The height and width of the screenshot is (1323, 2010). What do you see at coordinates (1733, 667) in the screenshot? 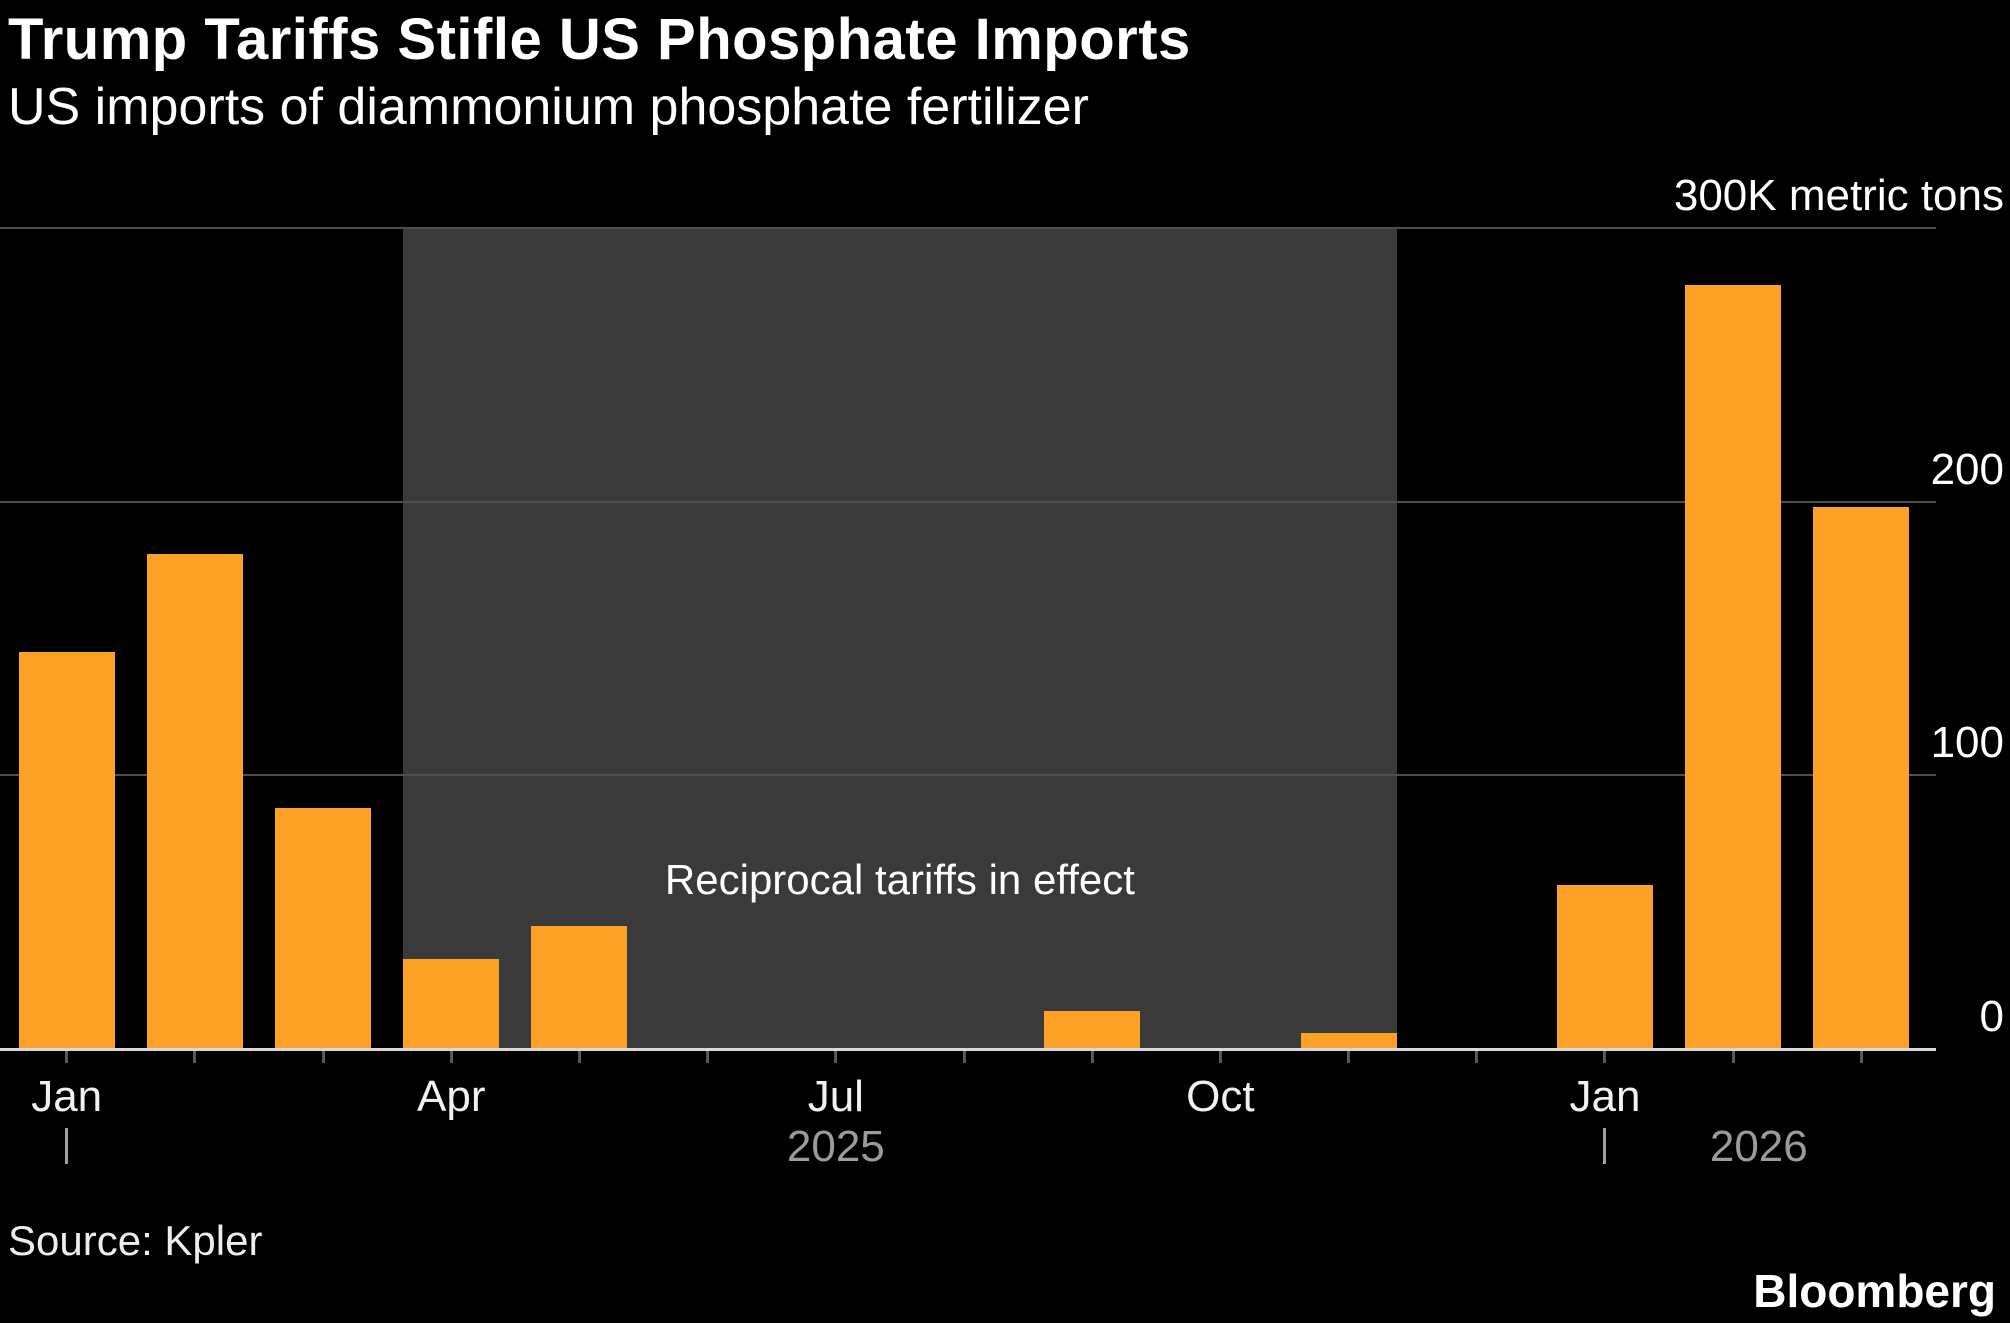
I see `bar-feb-2026` at bounding box center [1733, 667].